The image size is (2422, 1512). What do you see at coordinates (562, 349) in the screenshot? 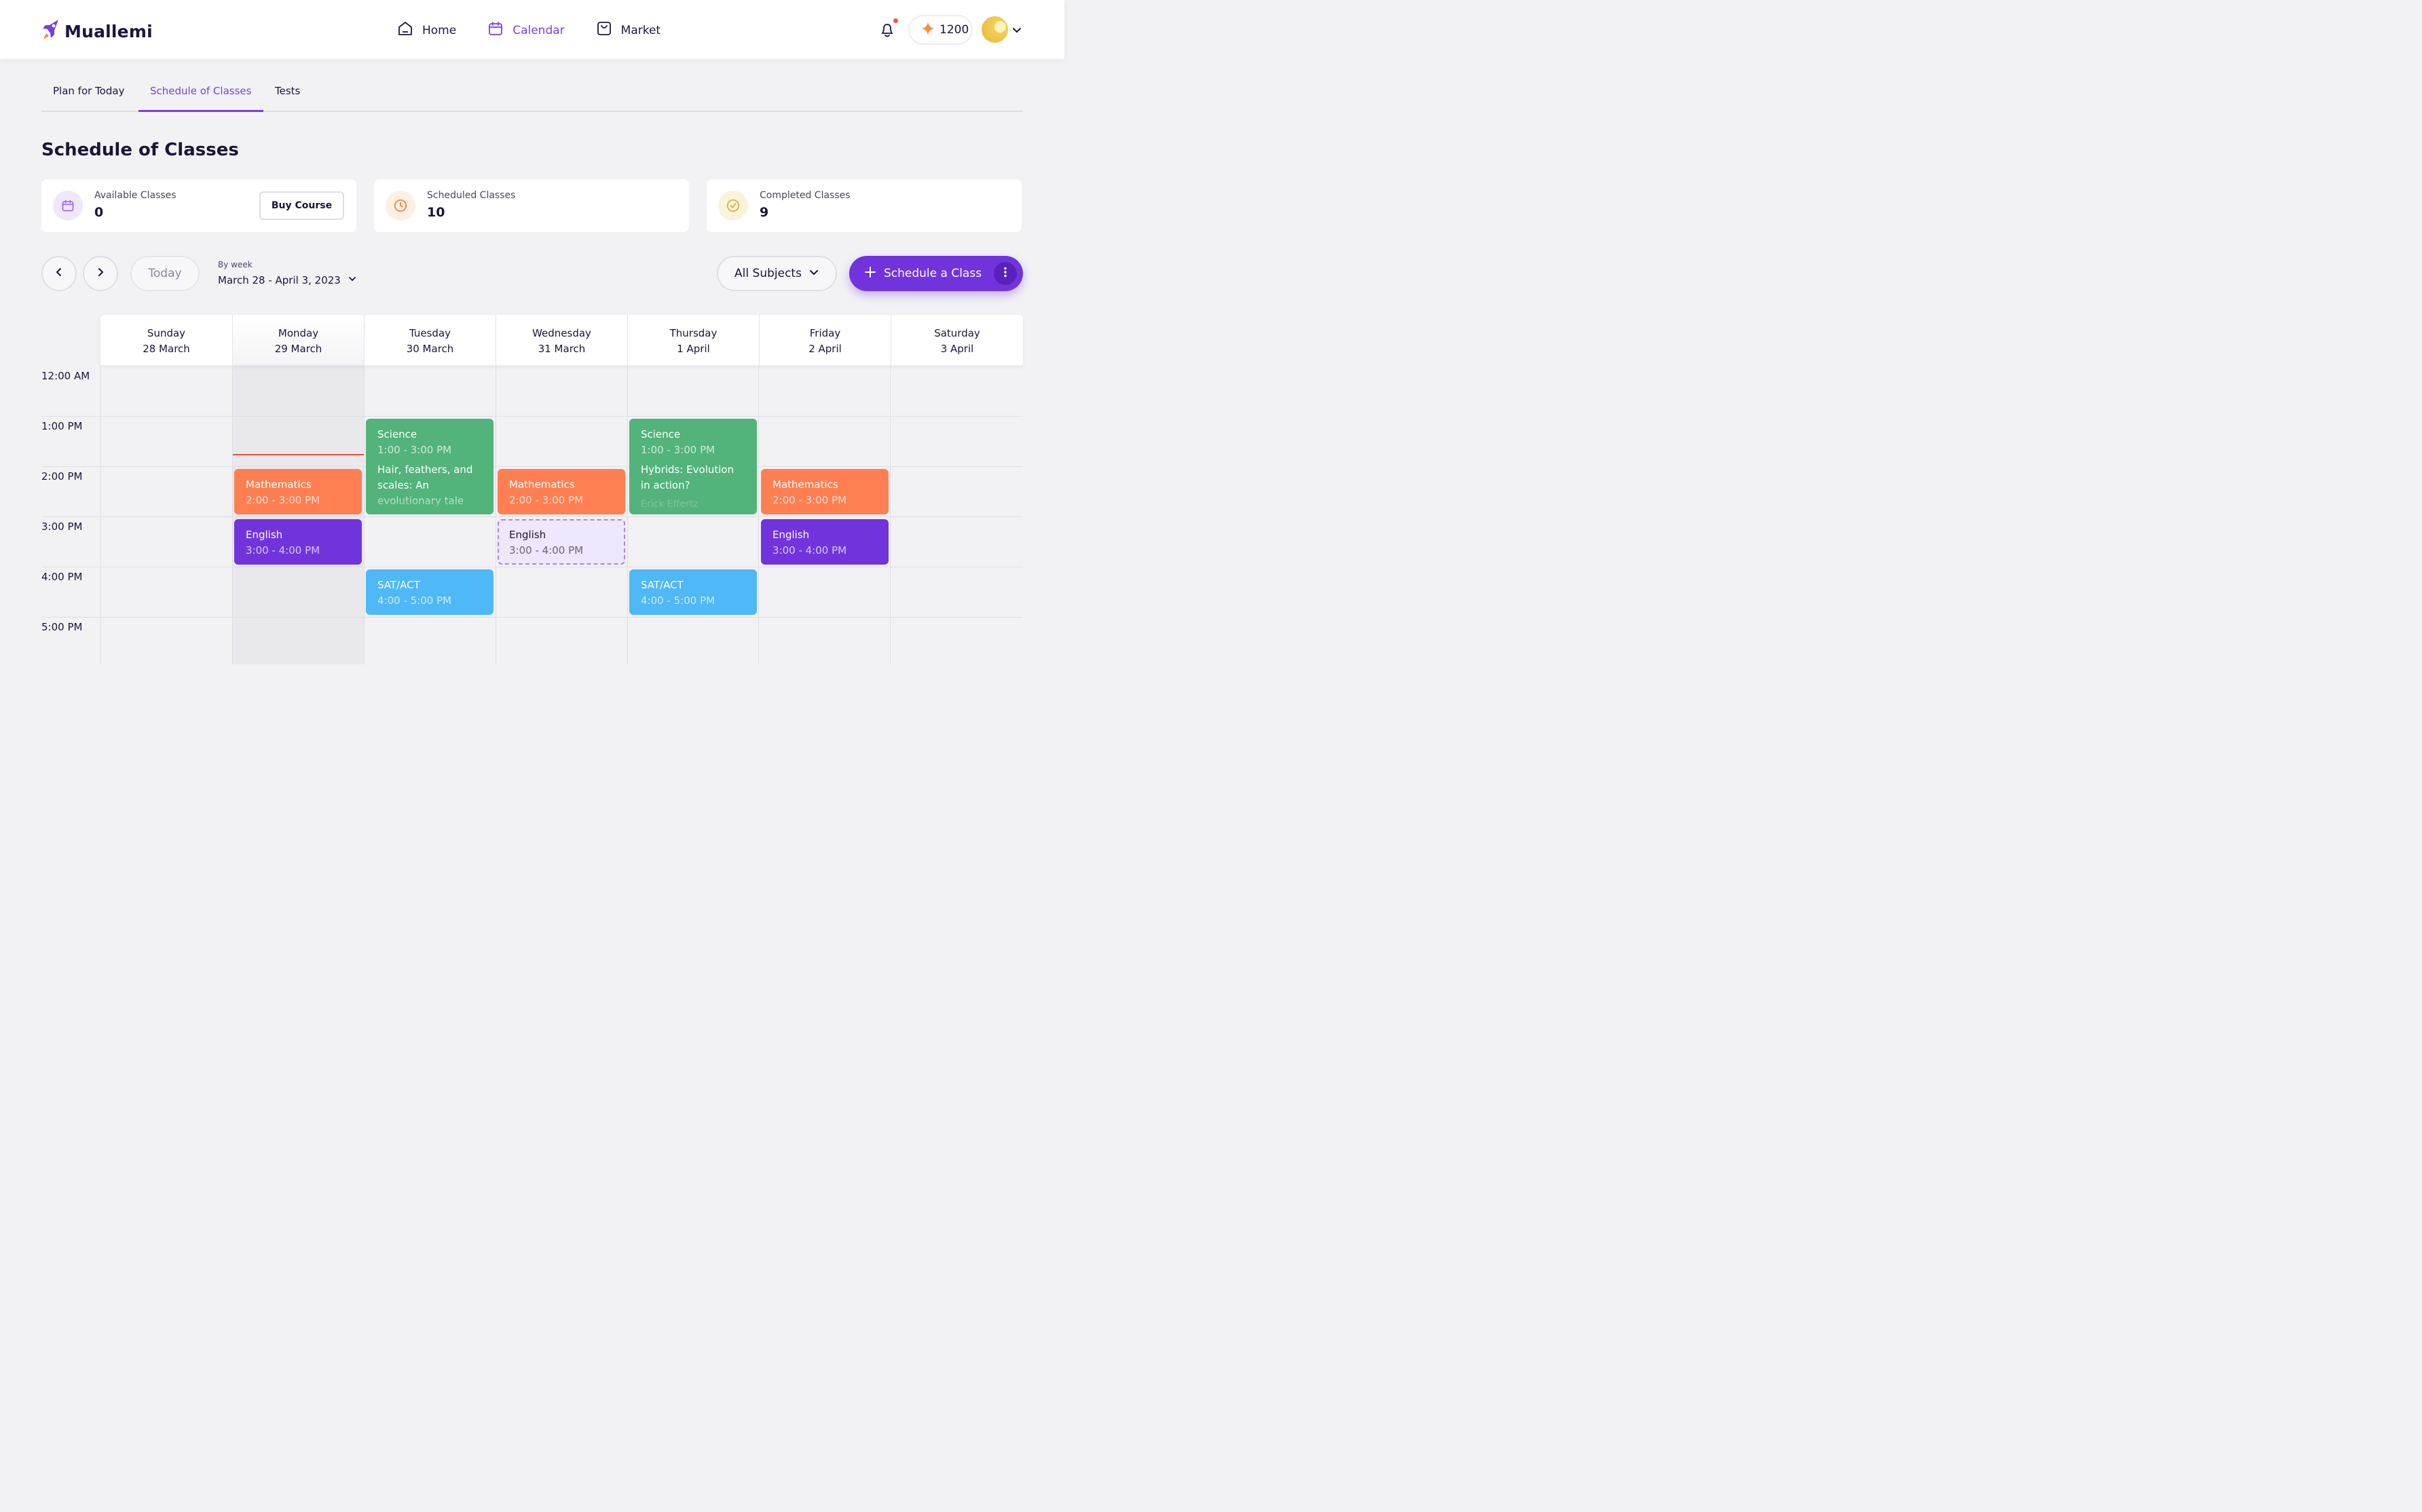
I see `day-date: 31 March` at bounding box center [562, 349].